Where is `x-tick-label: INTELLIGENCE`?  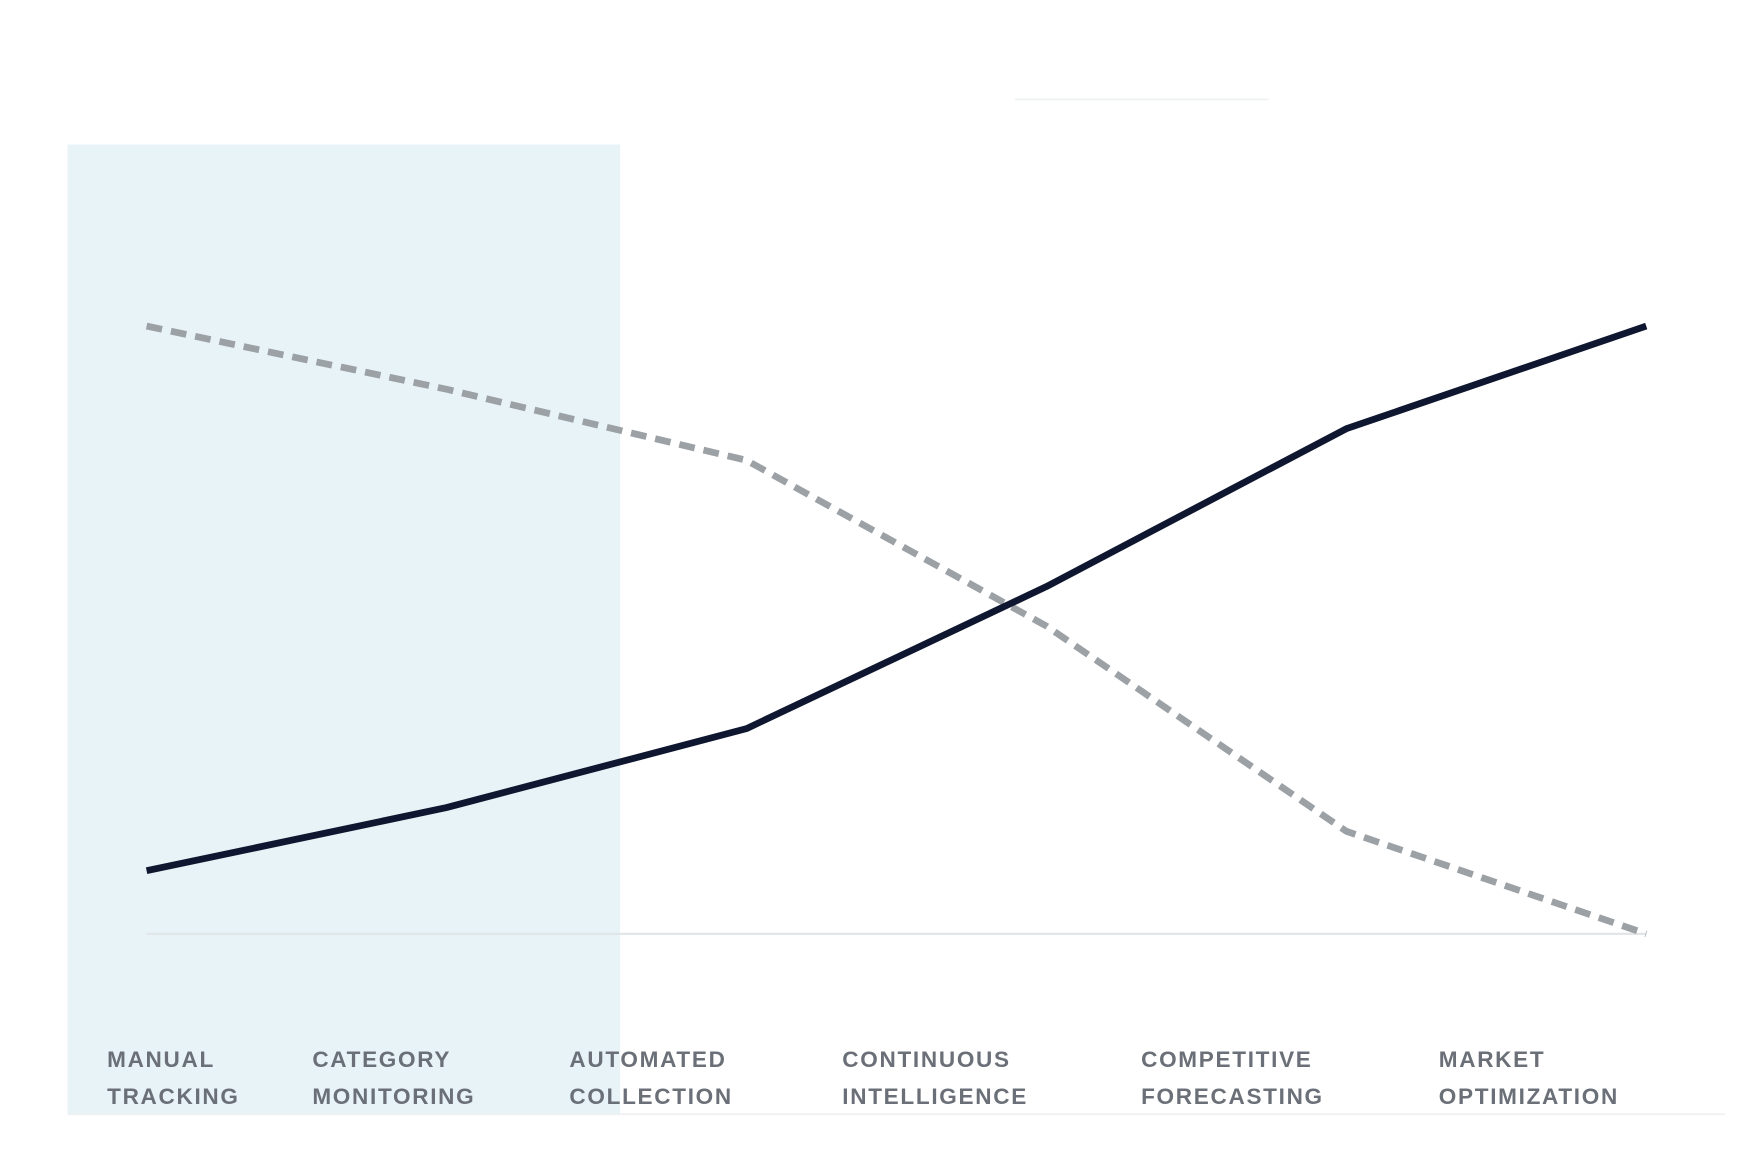
x-tick-label: INTELLIGENCE is located at coordinates (935, 1096).